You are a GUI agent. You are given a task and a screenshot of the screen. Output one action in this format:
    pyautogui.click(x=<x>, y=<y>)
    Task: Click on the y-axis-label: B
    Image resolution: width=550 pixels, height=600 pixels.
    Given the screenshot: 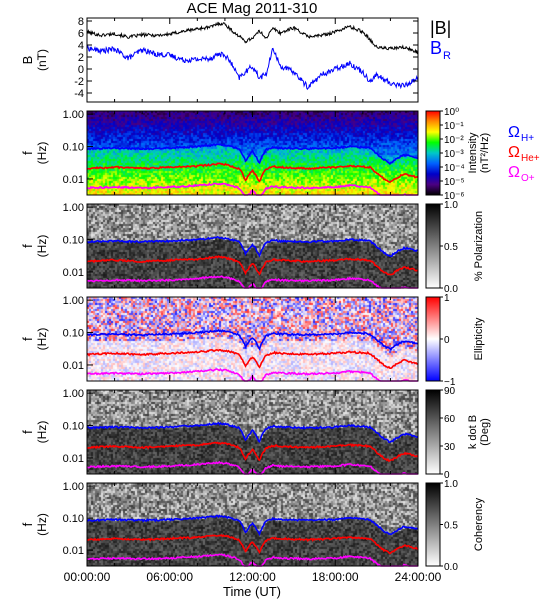 What is the action you would take?
    pyautogui.click(x=27, y=60)
    